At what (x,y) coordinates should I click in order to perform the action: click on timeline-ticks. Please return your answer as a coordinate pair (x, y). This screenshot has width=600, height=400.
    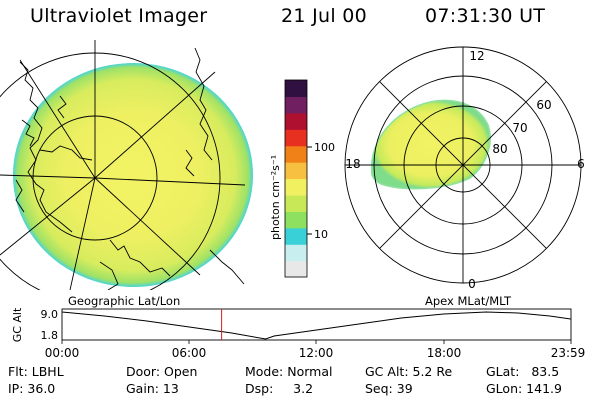
    Looking at the image, I should click on (316, 342).